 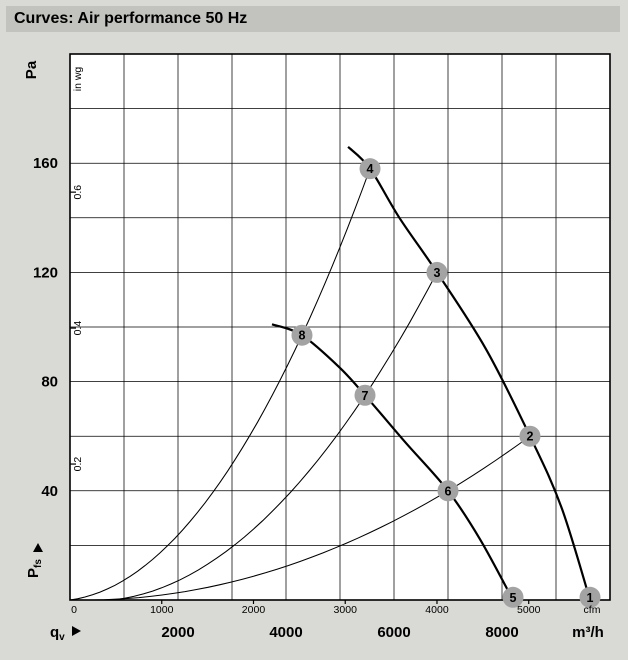 I want to click on x-axis-tick-m3h: 4000, so click(x=285, y=632).